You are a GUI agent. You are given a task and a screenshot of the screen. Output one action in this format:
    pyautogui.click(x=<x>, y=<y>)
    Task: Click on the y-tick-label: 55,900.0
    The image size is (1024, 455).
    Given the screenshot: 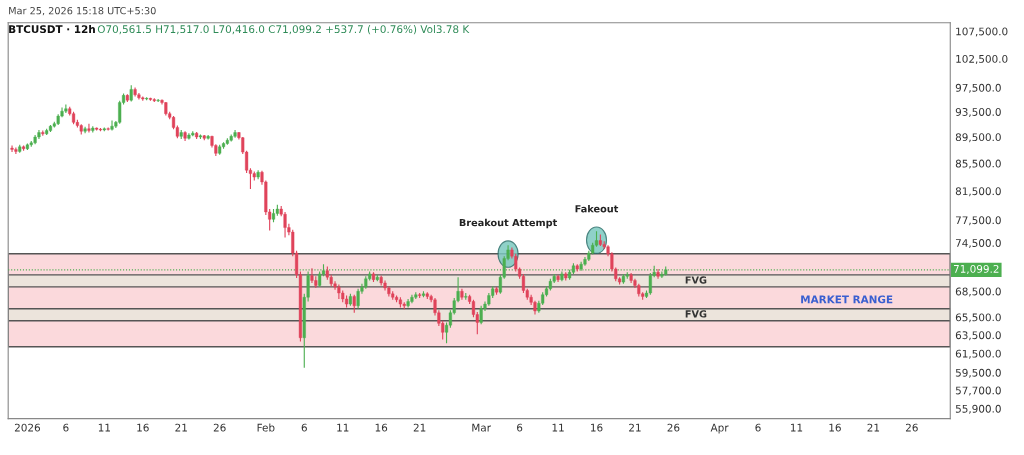 What is the action you would take?
    pyautogui.click(x=978, y=409)
    